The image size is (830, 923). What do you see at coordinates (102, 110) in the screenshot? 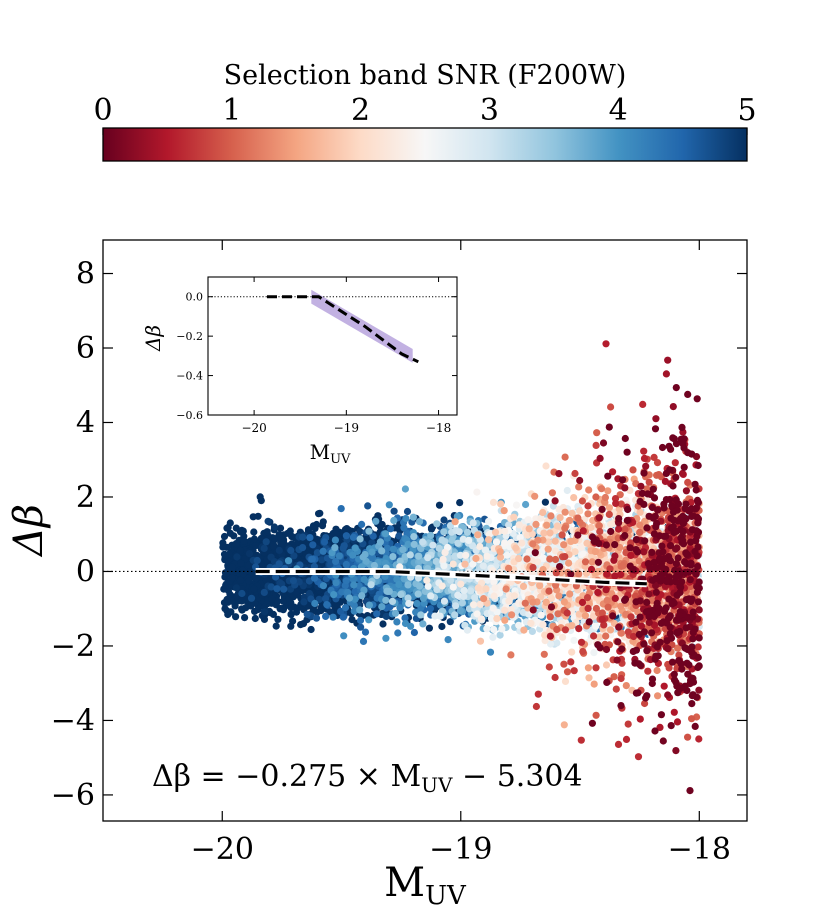
I see `colorbar-tick-label: 0` at bounding box center [102, 110].